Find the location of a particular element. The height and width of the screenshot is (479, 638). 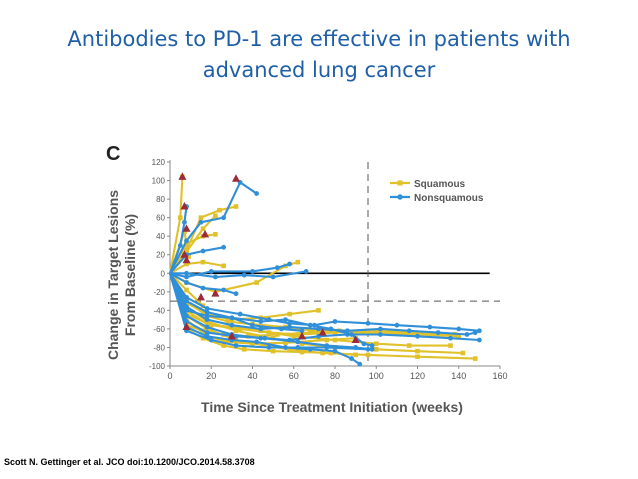

y-tick-label: 40 is located at coordinates (160, 236).